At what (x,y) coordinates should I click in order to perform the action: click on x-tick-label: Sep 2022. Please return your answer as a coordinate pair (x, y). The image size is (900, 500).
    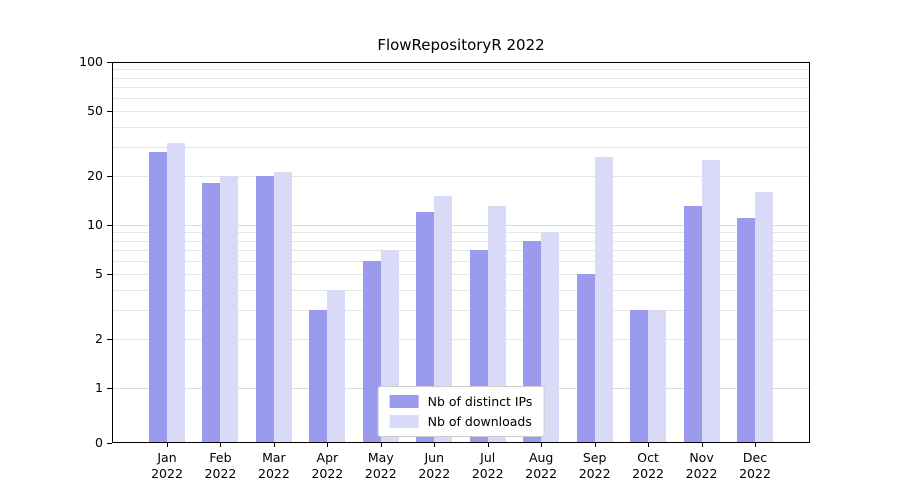
    Looking at the image, I should click on (595, 466).